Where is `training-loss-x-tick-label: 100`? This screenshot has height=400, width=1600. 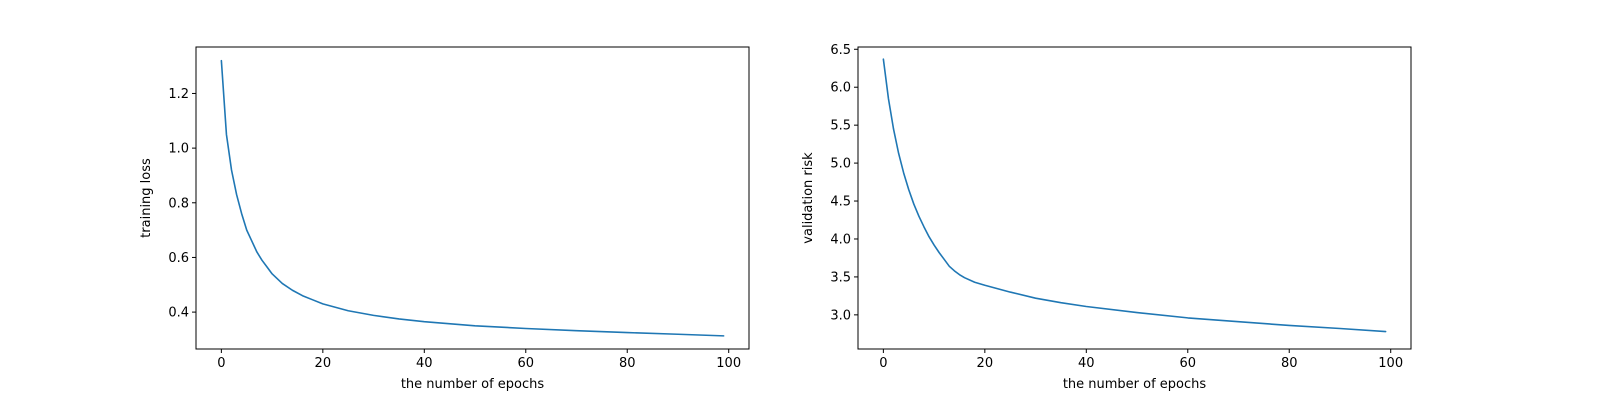
training-loss-x-tick-label: 100 is located at coordinates (728, 363).